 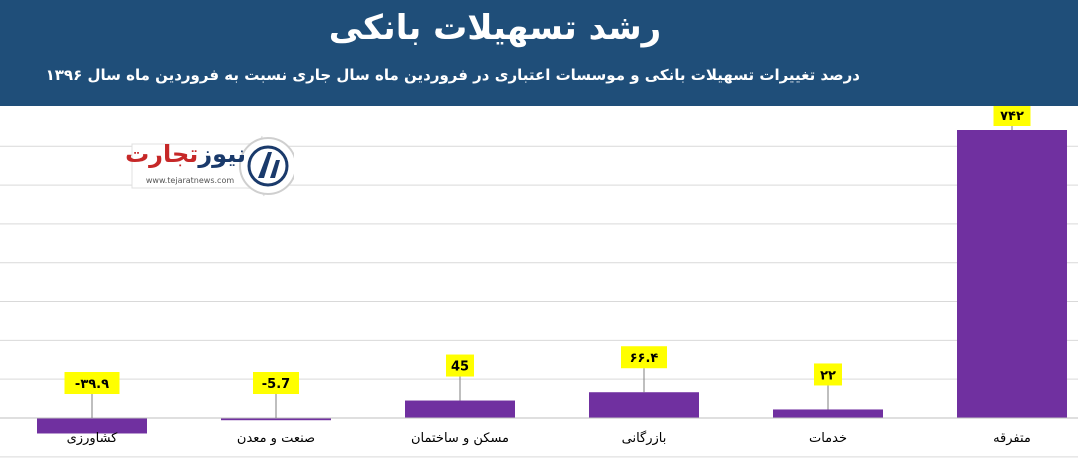 I want to click on data-label: 45, so click(x=460, y=367).